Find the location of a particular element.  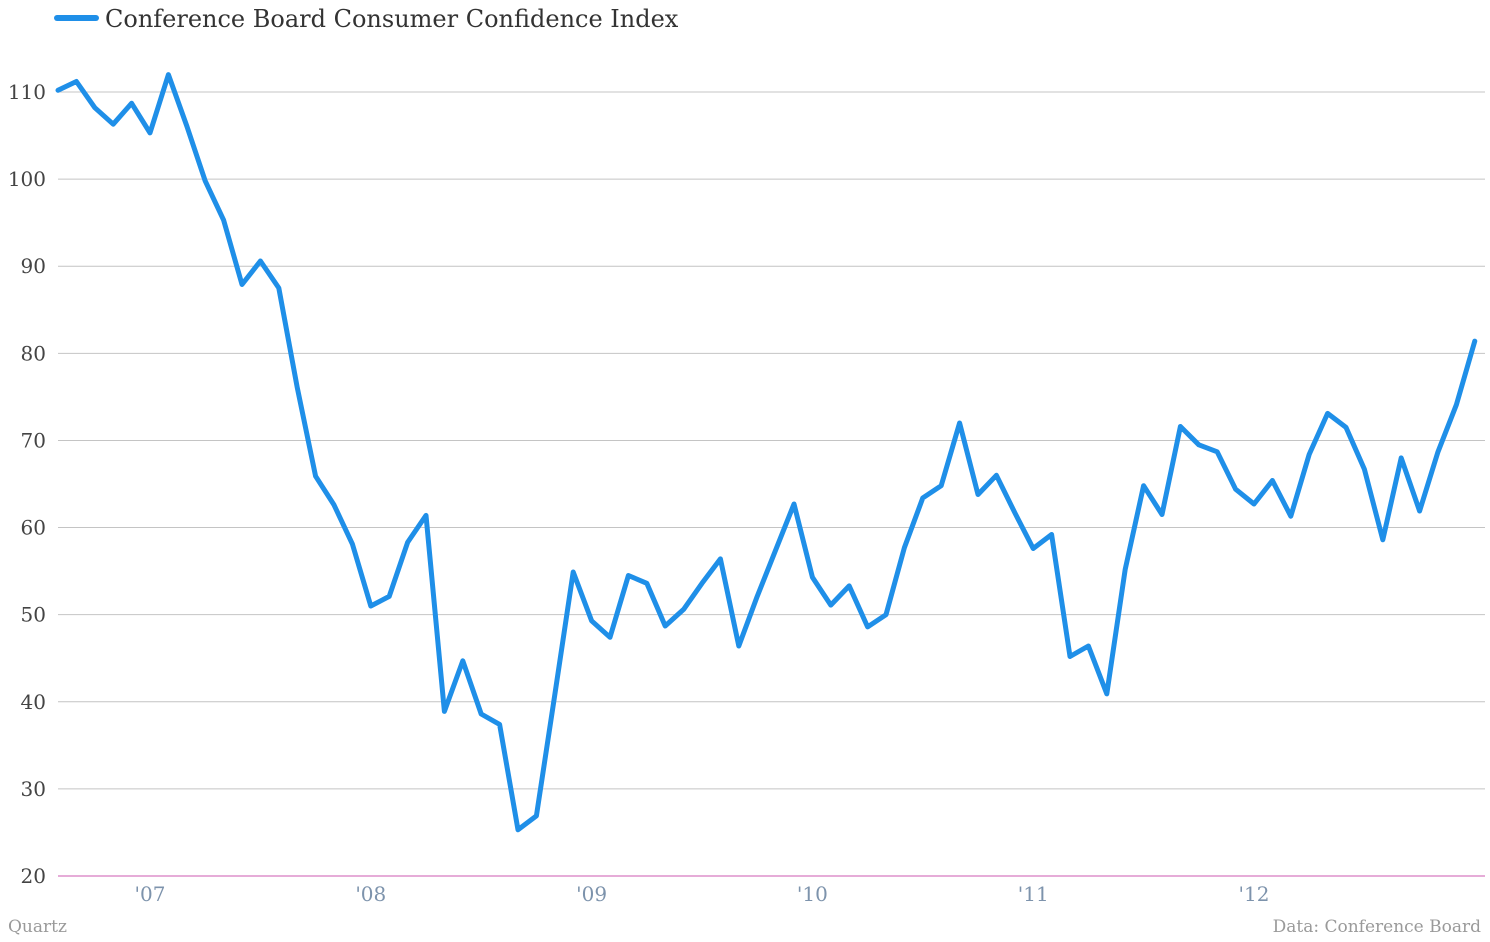

y-tick-label: 30 is located at coordinates (33, 789).